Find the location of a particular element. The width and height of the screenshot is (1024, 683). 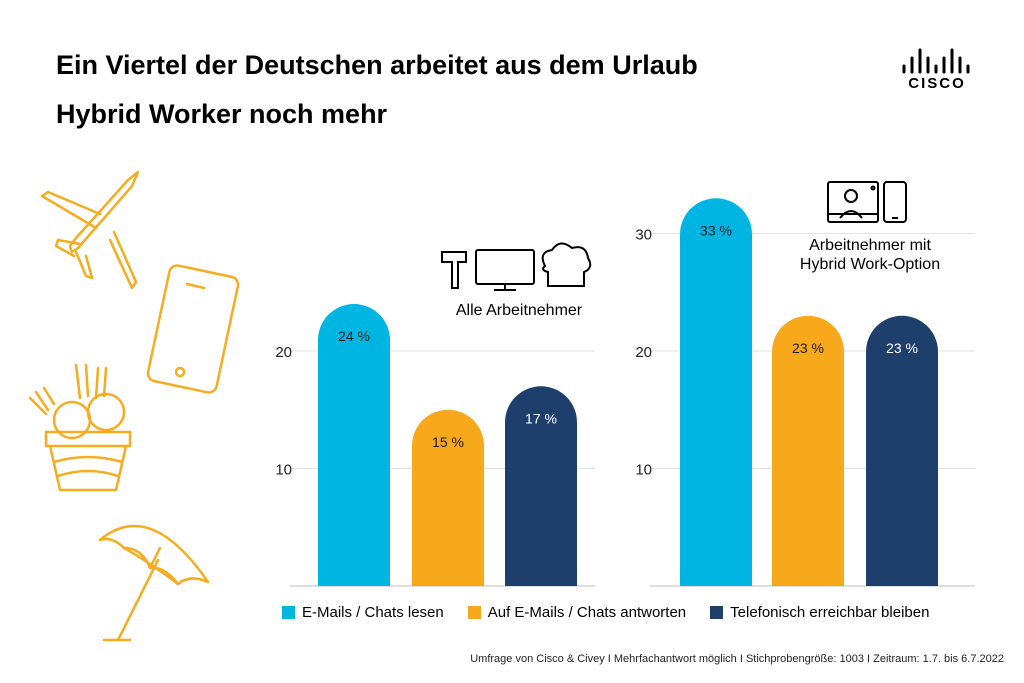

worker-tools-icon is located at coordinates (516, 266).